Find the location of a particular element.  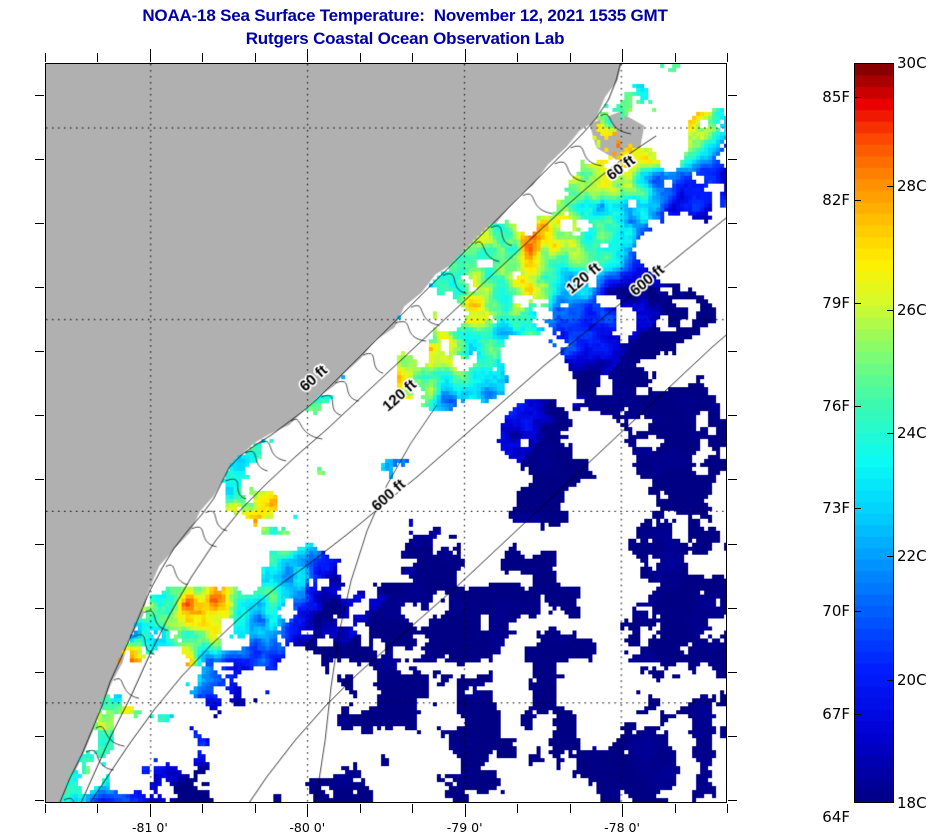

colorbar-label-celsius: 18C is located at coordinates (912, 803).